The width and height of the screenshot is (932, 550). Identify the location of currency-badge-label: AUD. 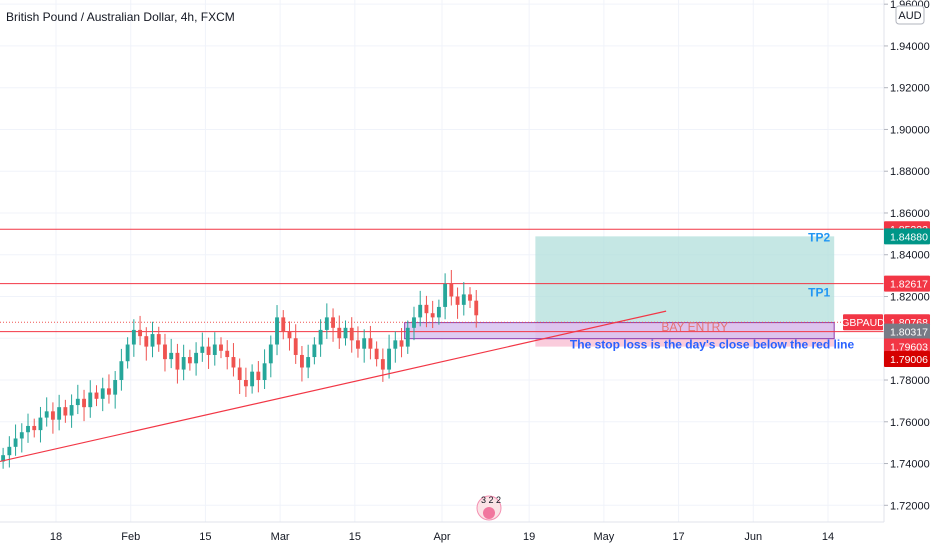
(909, 16).